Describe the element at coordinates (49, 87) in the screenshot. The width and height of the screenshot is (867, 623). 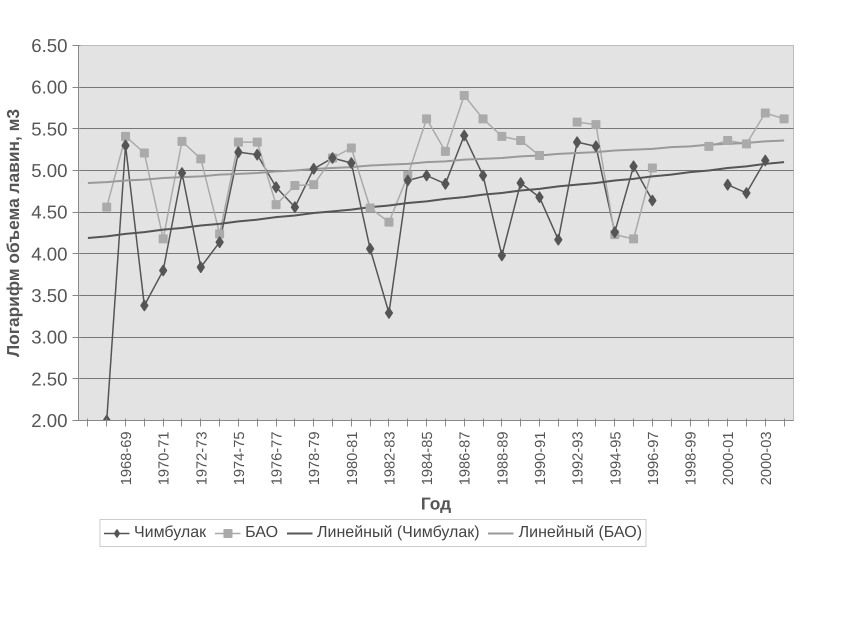
I see `y-tick-label: 6.00` at that location.